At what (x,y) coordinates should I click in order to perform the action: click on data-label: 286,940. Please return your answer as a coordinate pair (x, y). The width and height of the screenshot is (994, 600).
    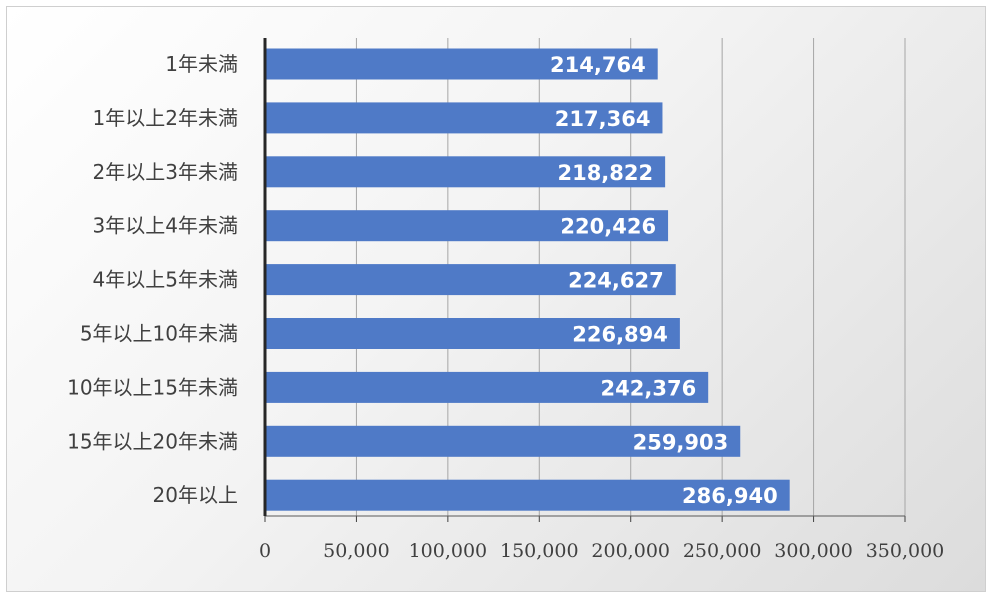
    Looking at the image, I should click on (730, 496).